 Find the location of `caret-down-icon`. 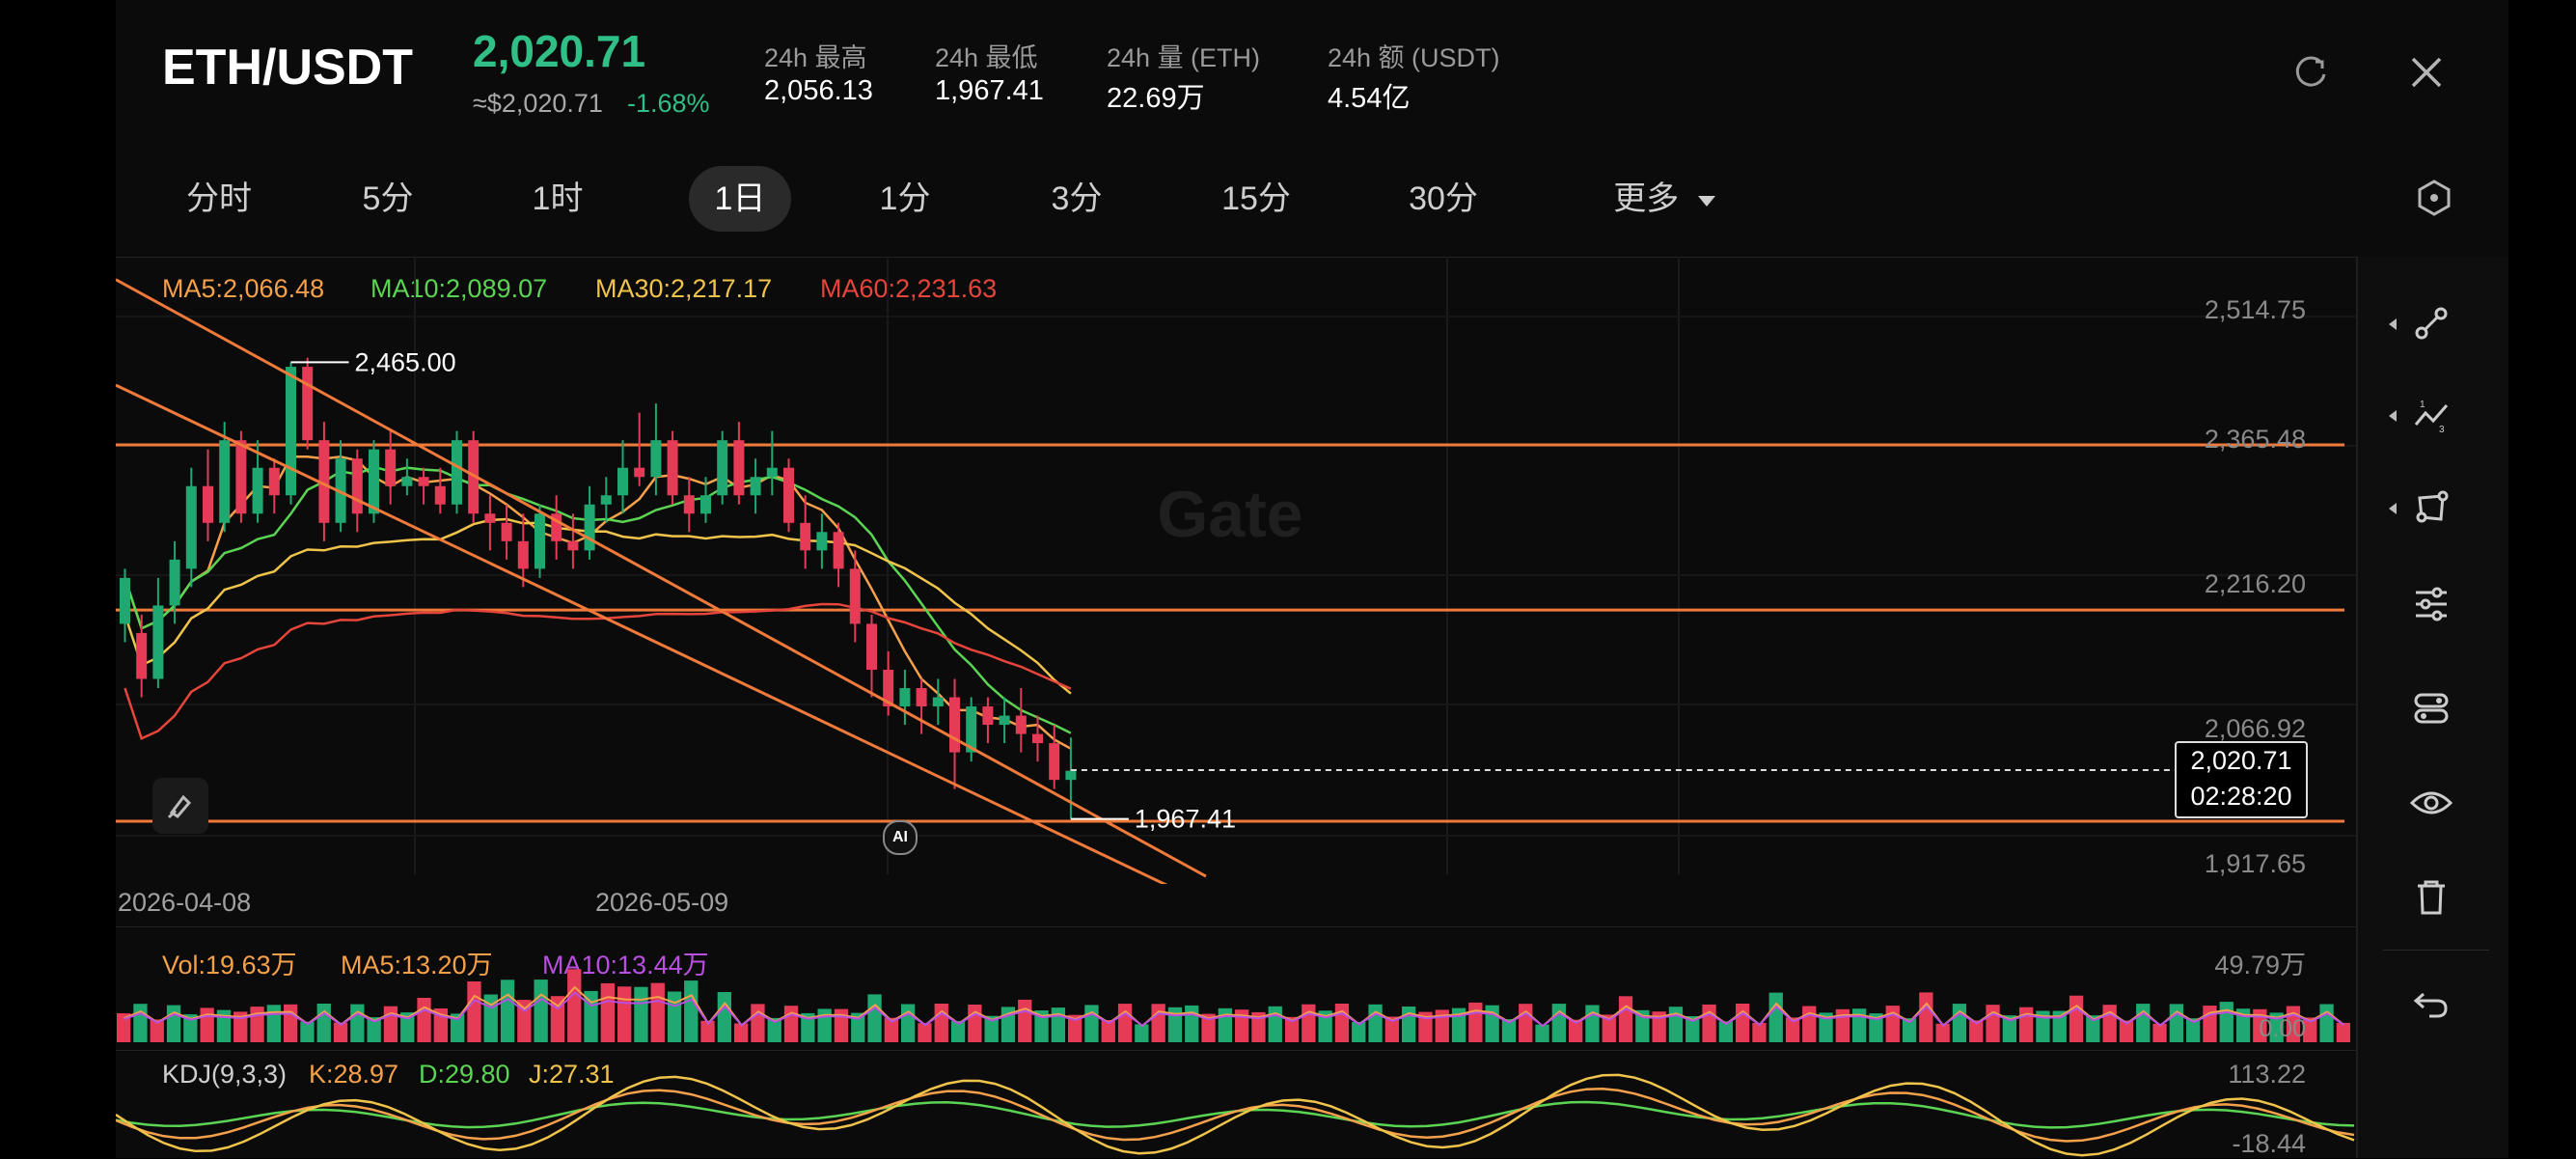

caret-down-icon is located at coordinates (1706, 201).